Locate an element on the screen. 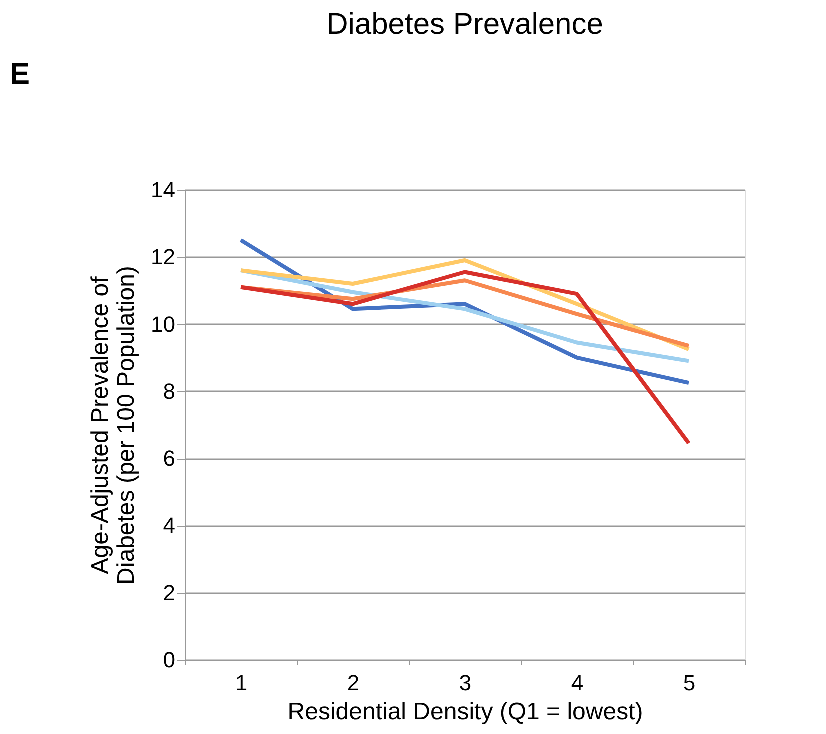 Image resolution: width=826 pixels, height=734 pixels. x-tick-label: 3 is located at coordinates (465, 683).